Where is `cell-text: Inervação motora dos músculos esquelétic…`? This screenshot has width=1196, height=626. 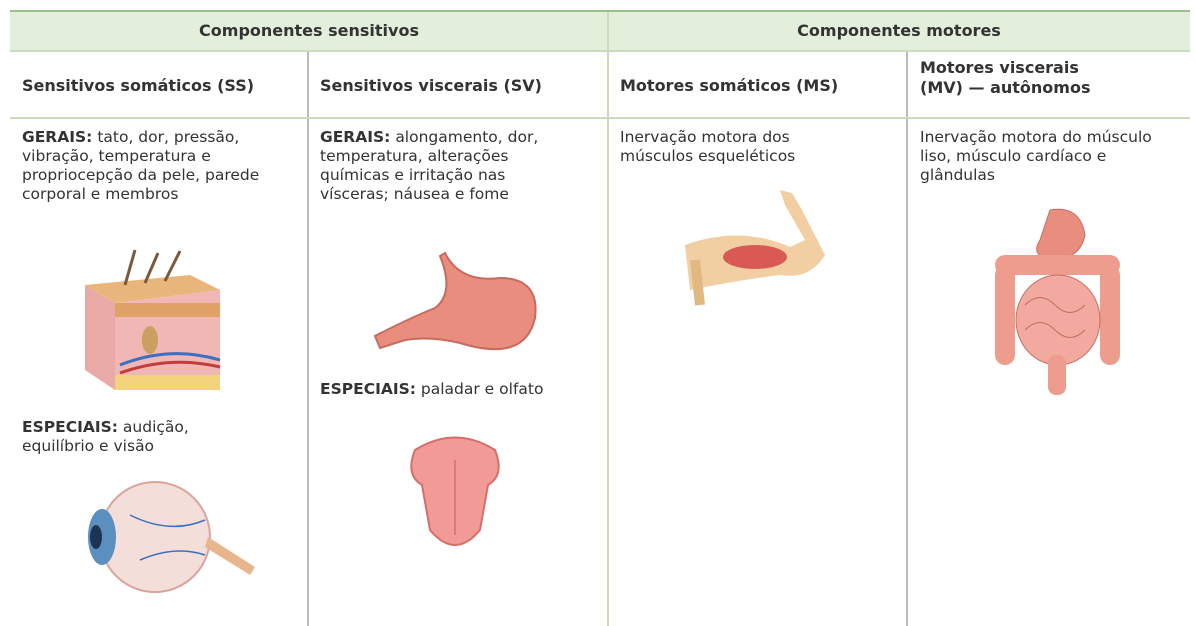 cell-text: Inervação motora dos músculos esquelétic… is located at coordinates (740, 147).